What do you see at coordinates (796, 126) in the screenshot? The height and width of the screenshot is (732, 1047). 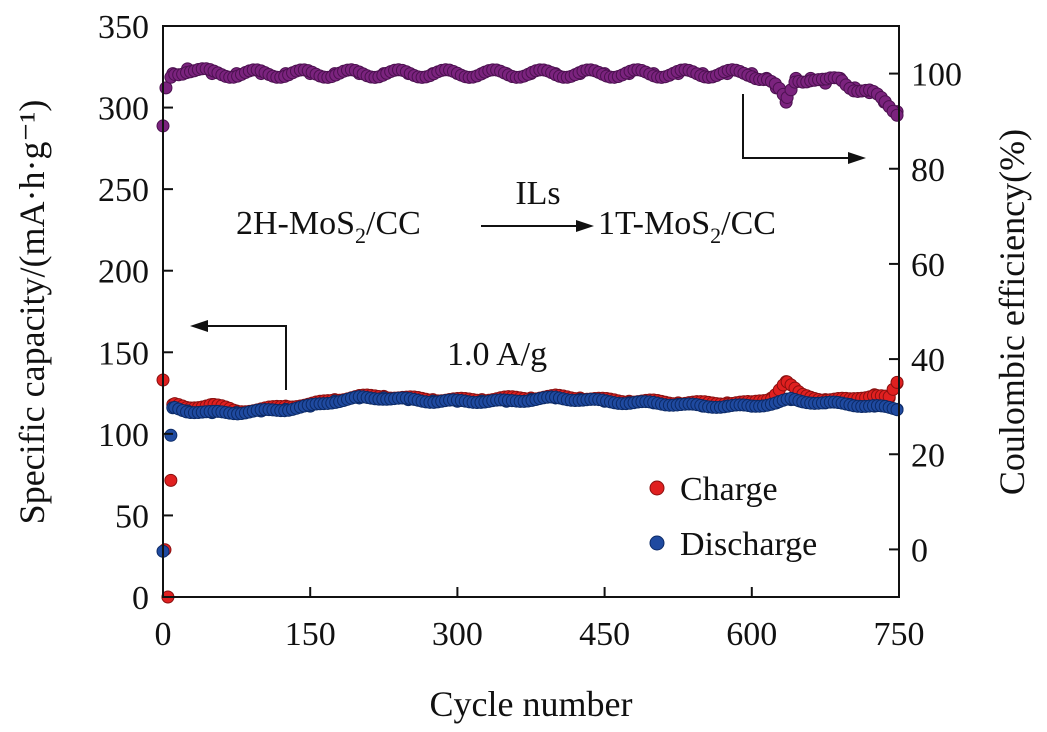 I see `right-axis-pointer-arrow` at bounding box center [796, 126].